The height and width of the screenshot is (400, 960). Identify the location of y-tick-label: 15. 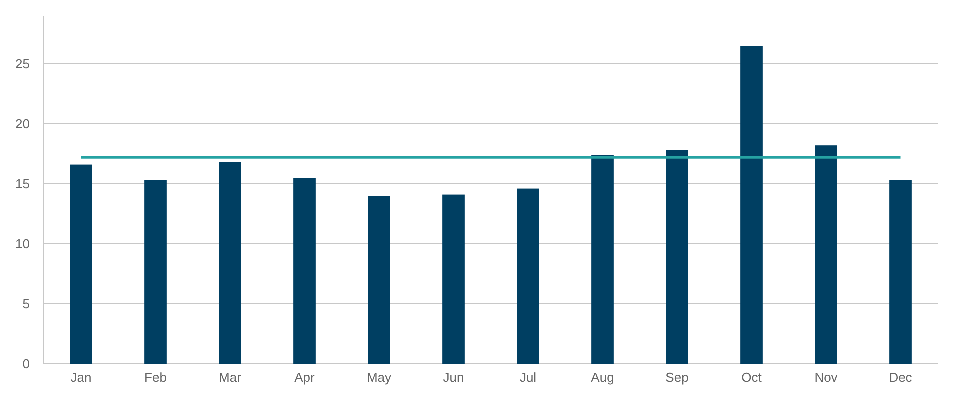
(23, 184).